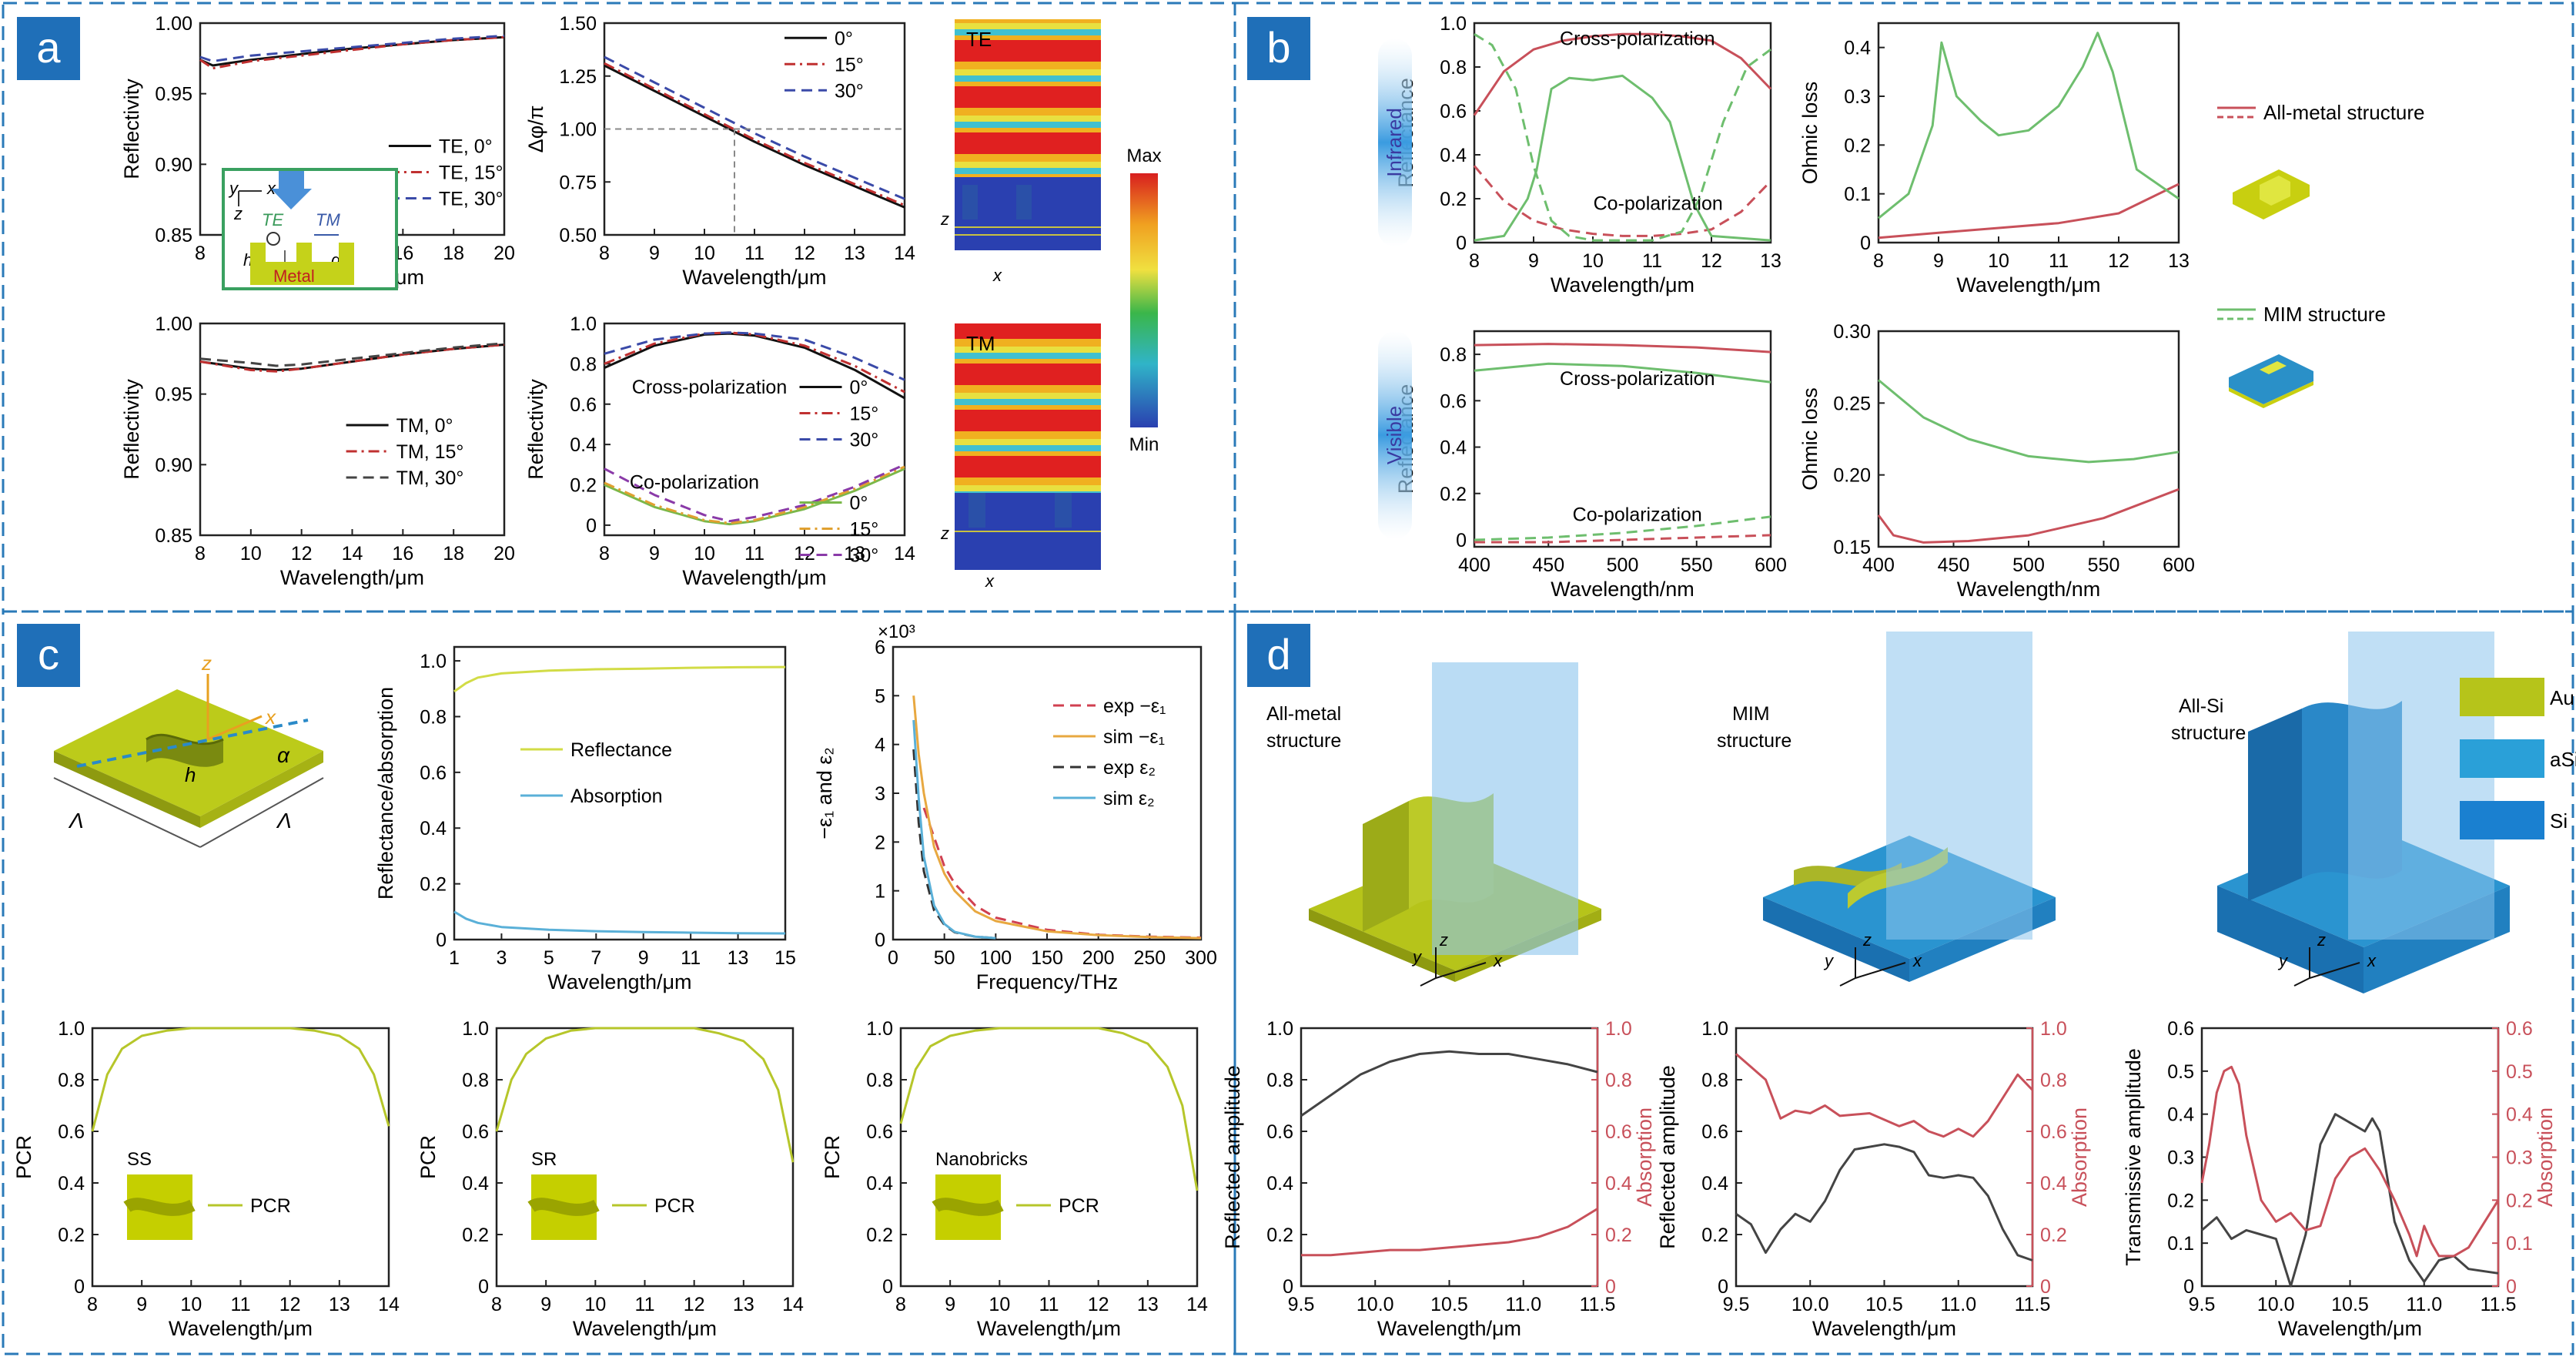  Describe the element at coordinates (2201, 706) in the screenshot. I see `d-title-all-si-1: All-Si` at that location.